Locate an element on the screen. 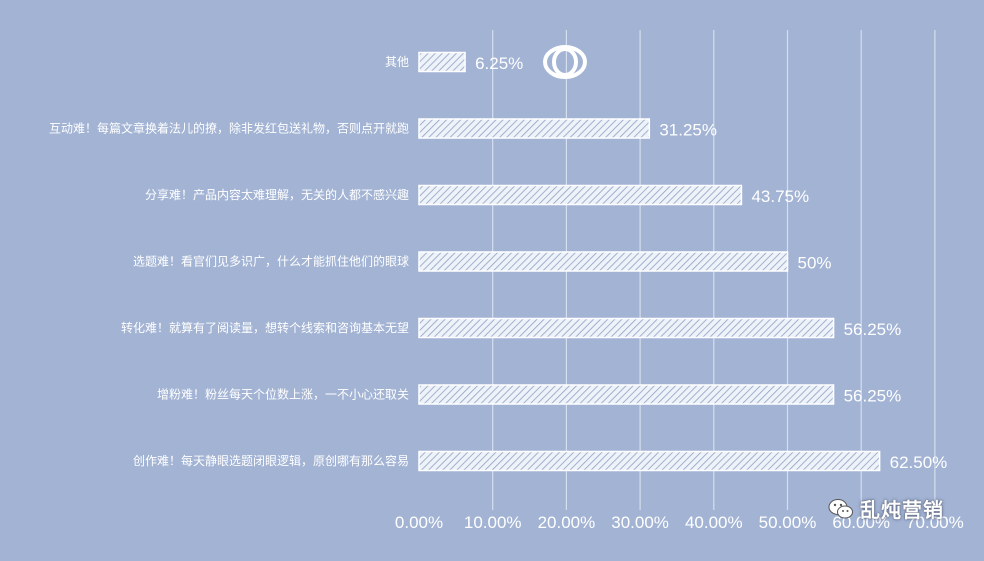 The image size is (984, 561). wechat-icon is located at coordinates (840, 508).